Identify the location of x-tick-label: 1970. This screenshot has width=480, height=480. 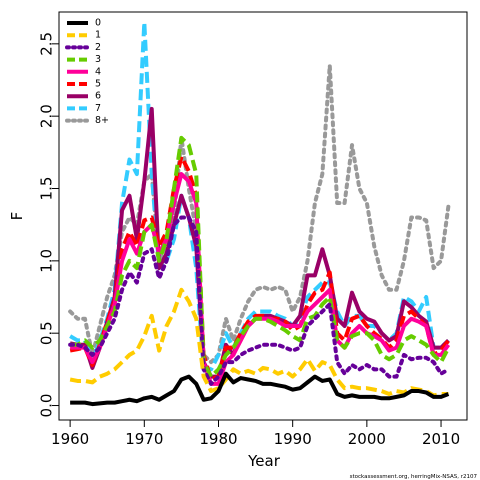
(144, 439).